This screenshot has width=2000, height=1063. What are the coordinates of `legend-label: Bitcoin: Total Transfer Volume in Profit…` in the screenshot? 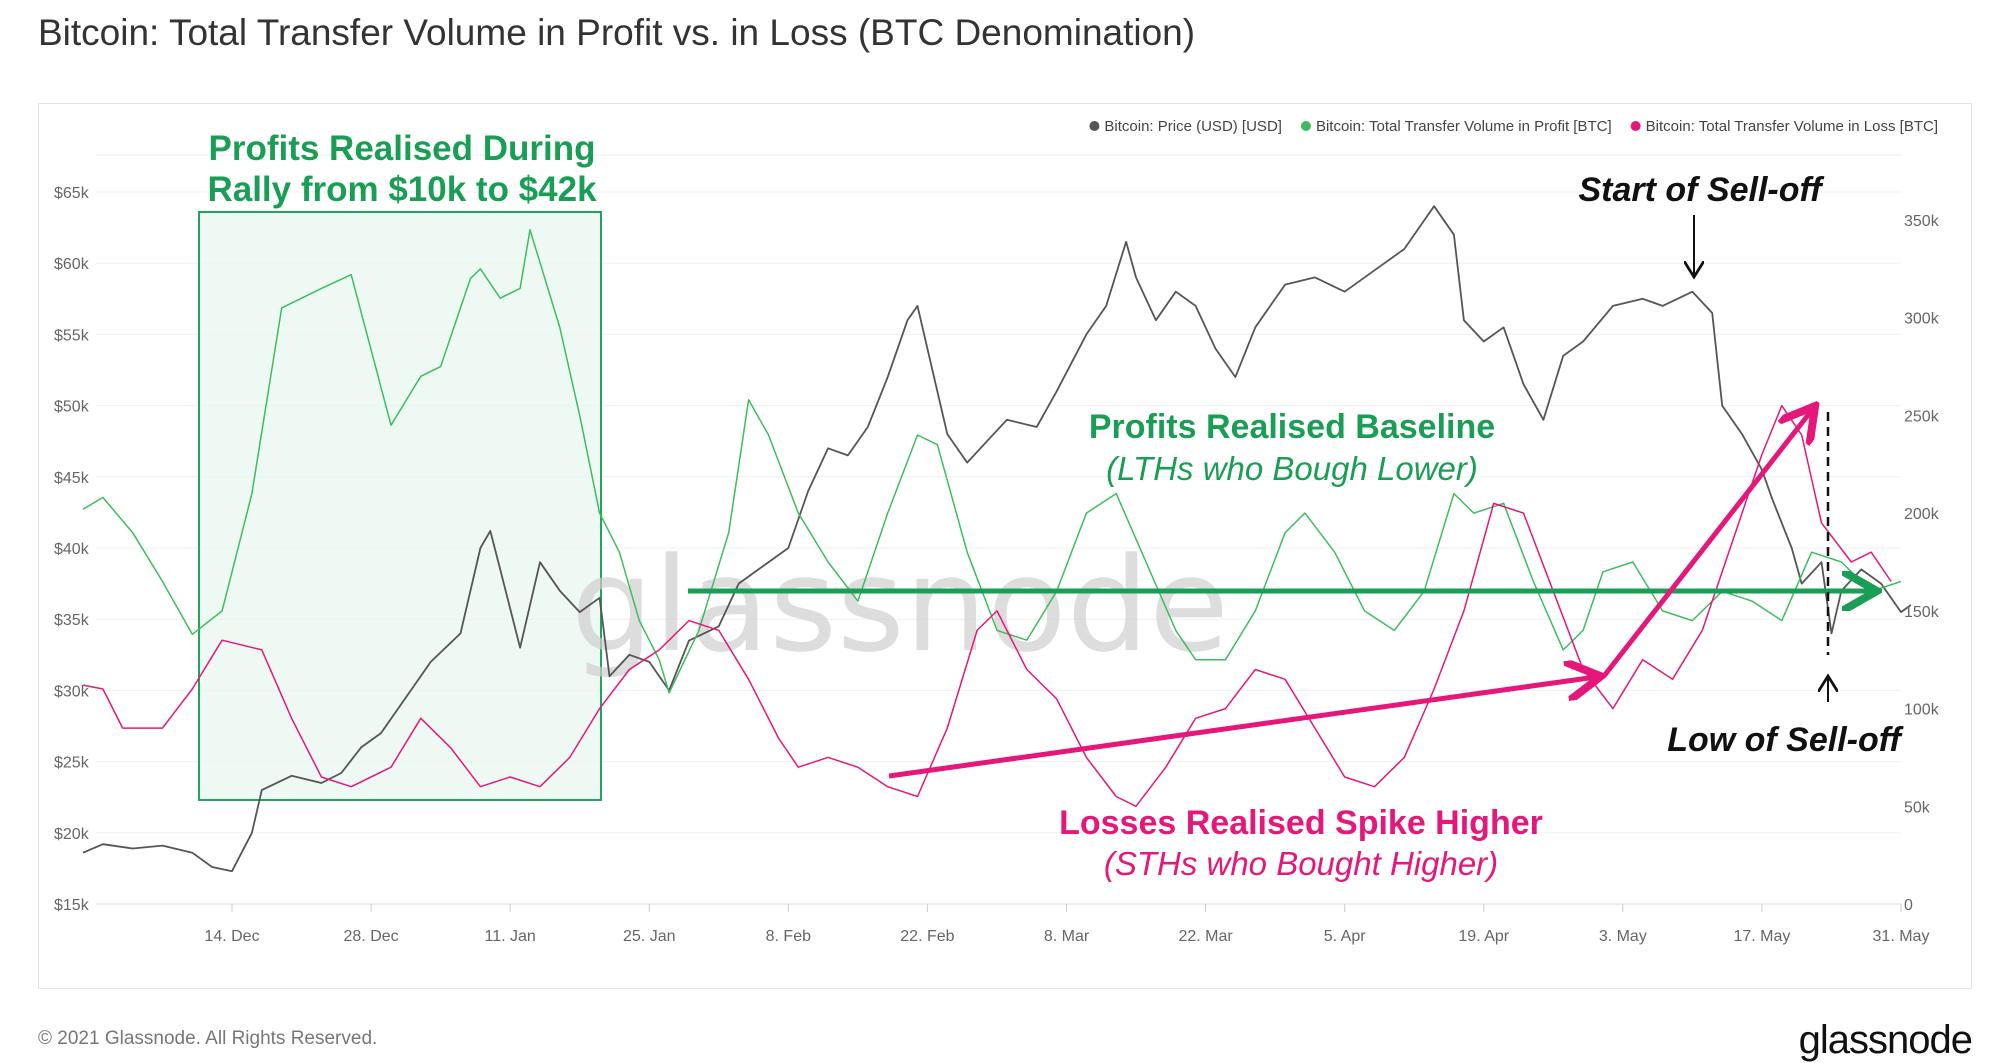 It's located at (1464, 126).